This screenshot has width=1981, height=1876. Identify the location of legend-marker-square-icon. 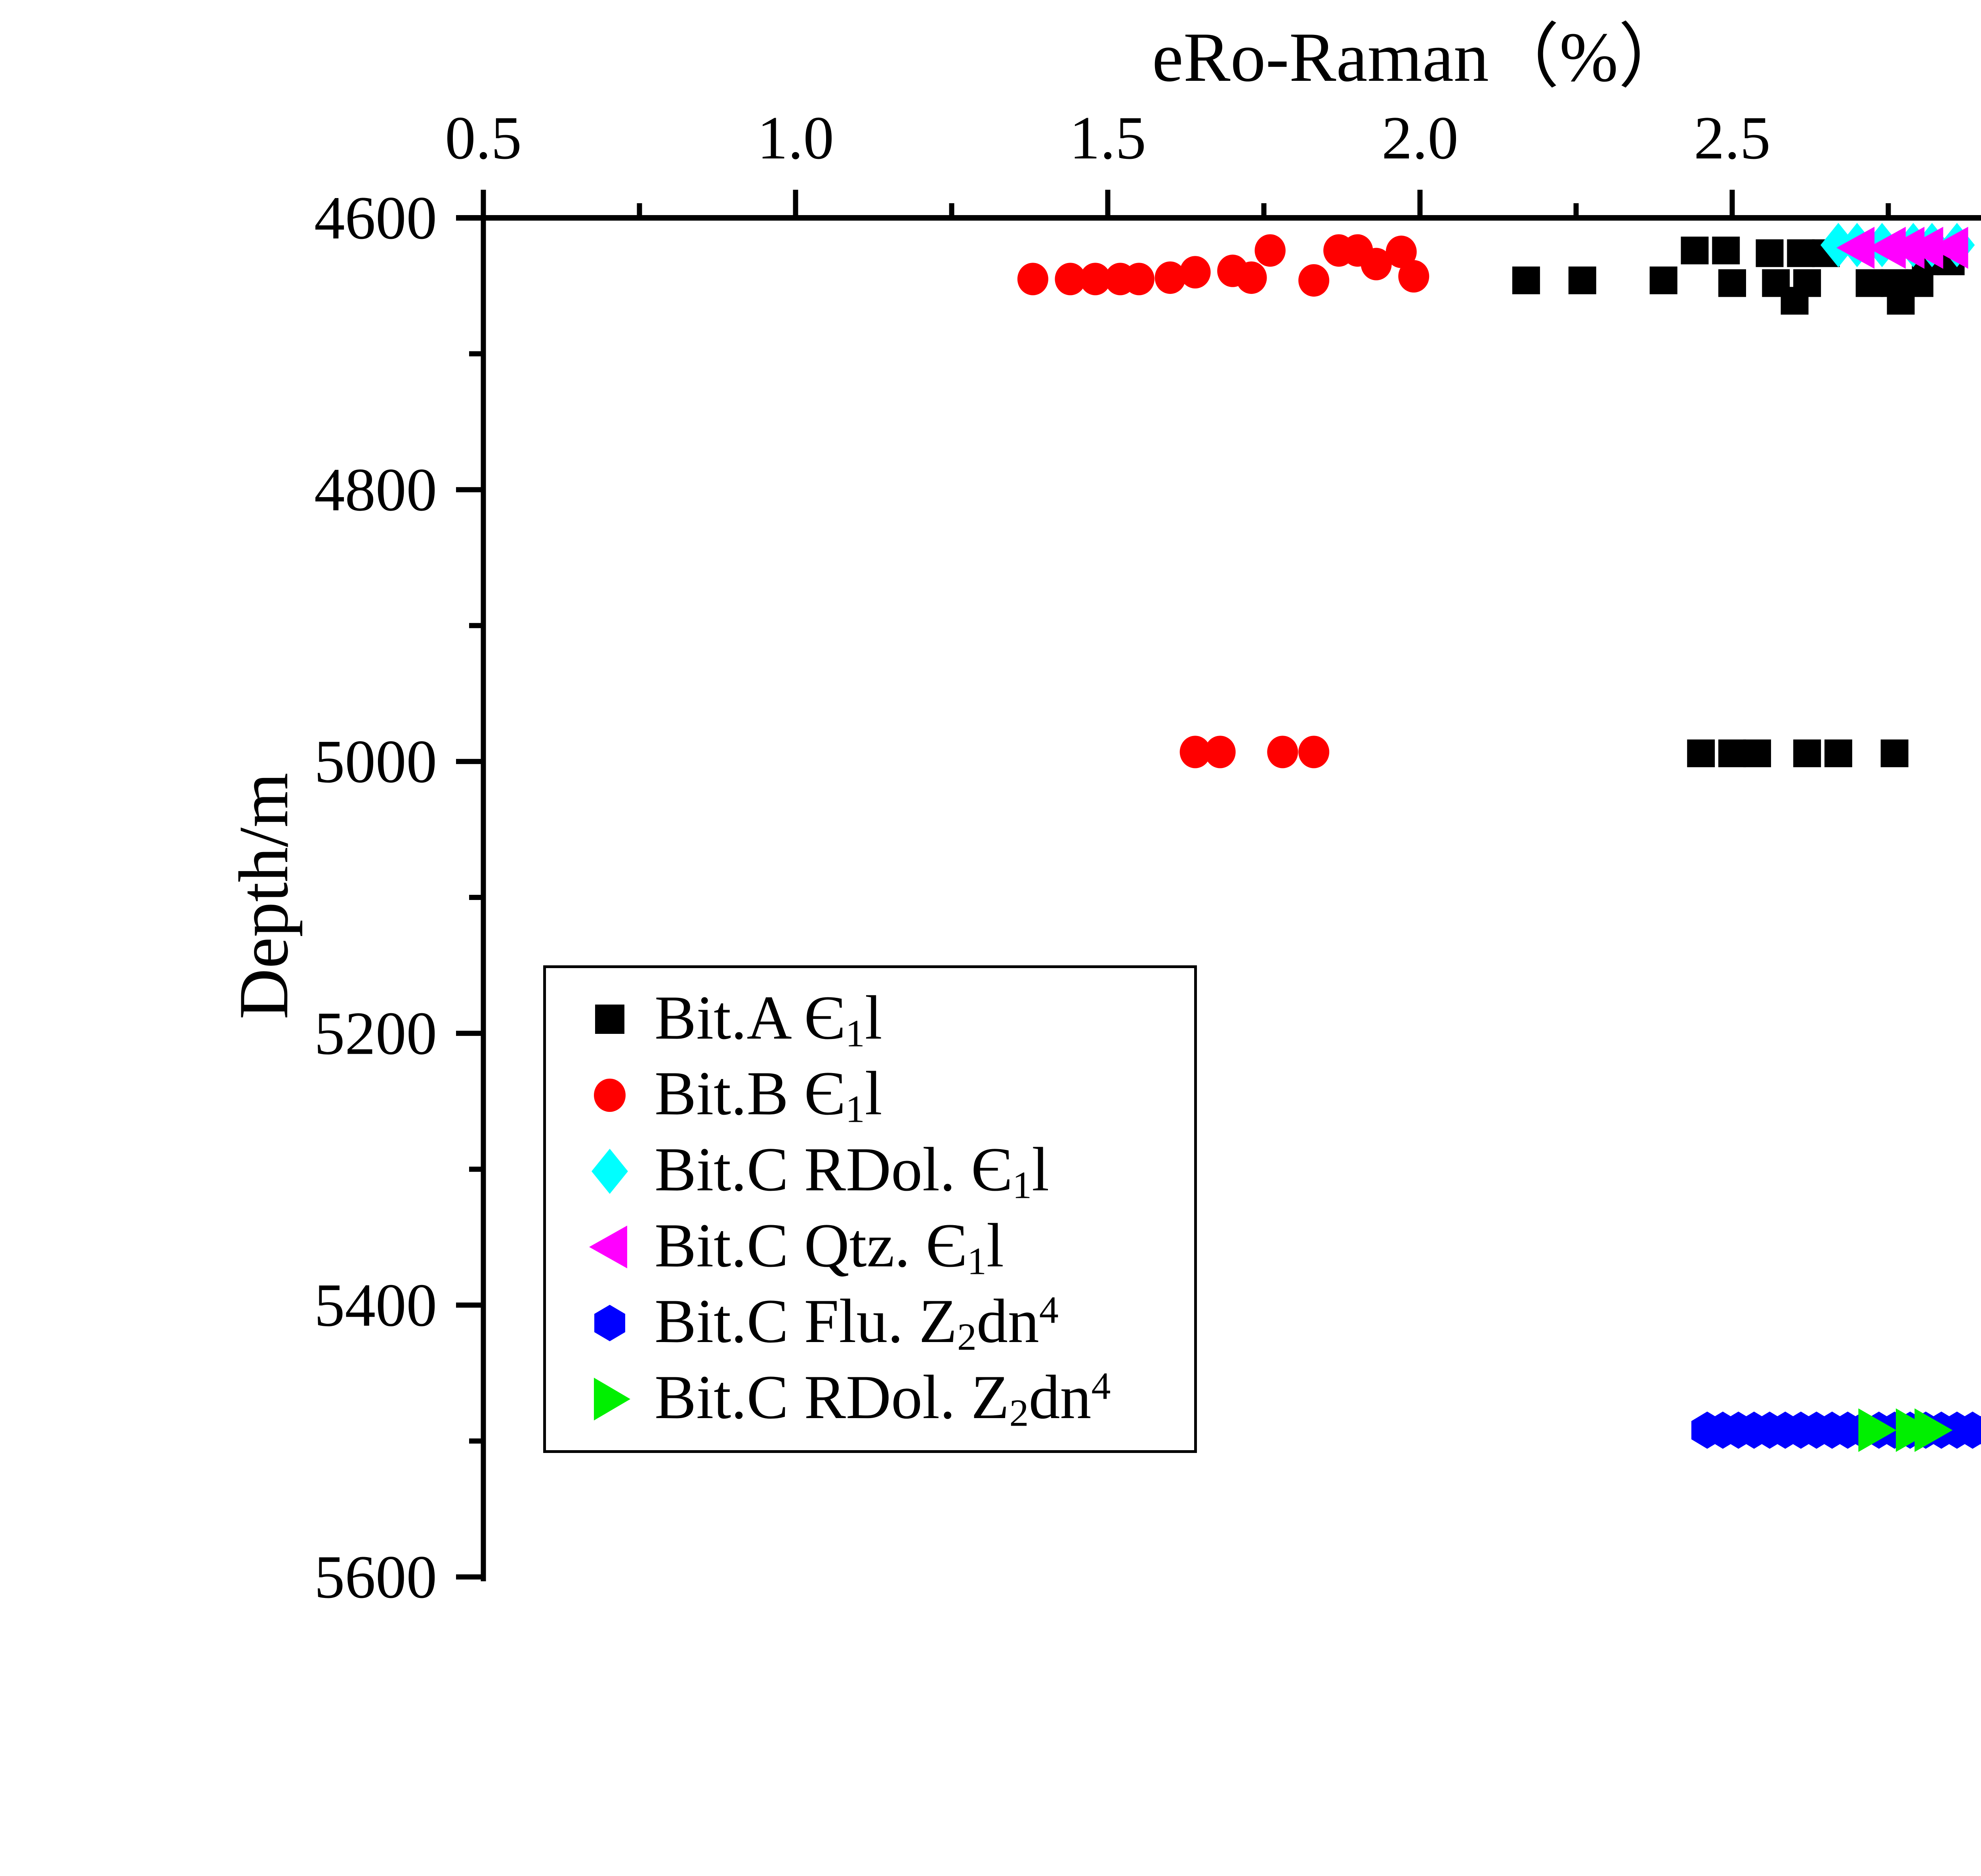
(609, 1019).